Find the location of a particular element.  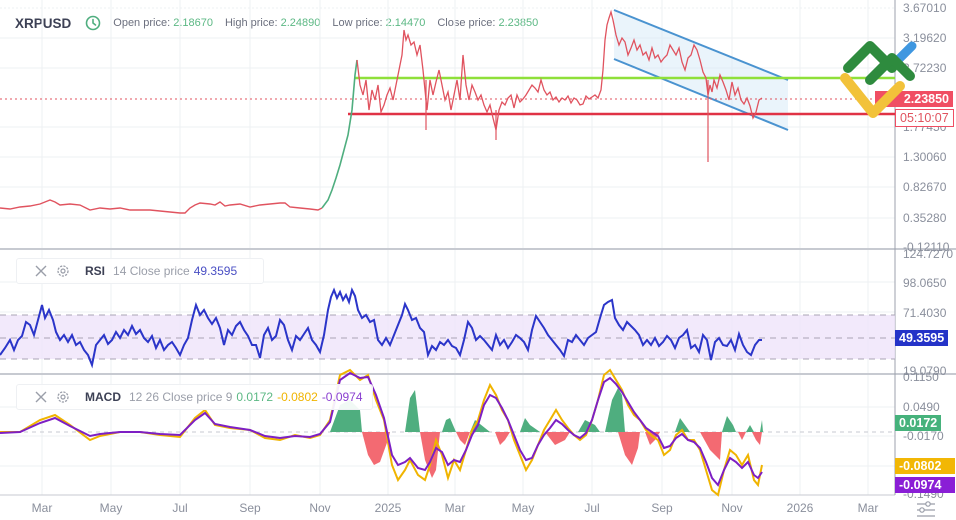

macd-histogram-value: 0.0172 is located at coordinates (255, 397).